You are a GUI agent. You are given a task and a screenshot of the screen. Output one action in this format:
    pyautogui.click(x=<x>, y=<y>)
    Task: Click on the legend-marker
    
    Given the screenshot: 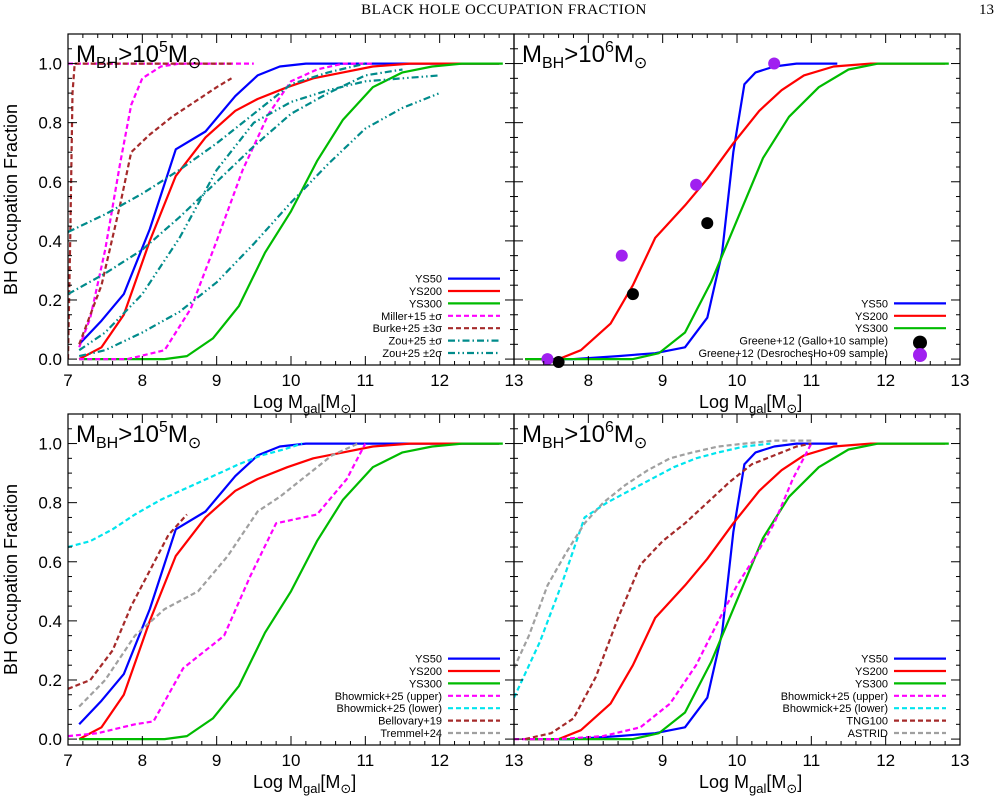 What is the action you would take?
    pyautogui.click(x=920, y=355)
    